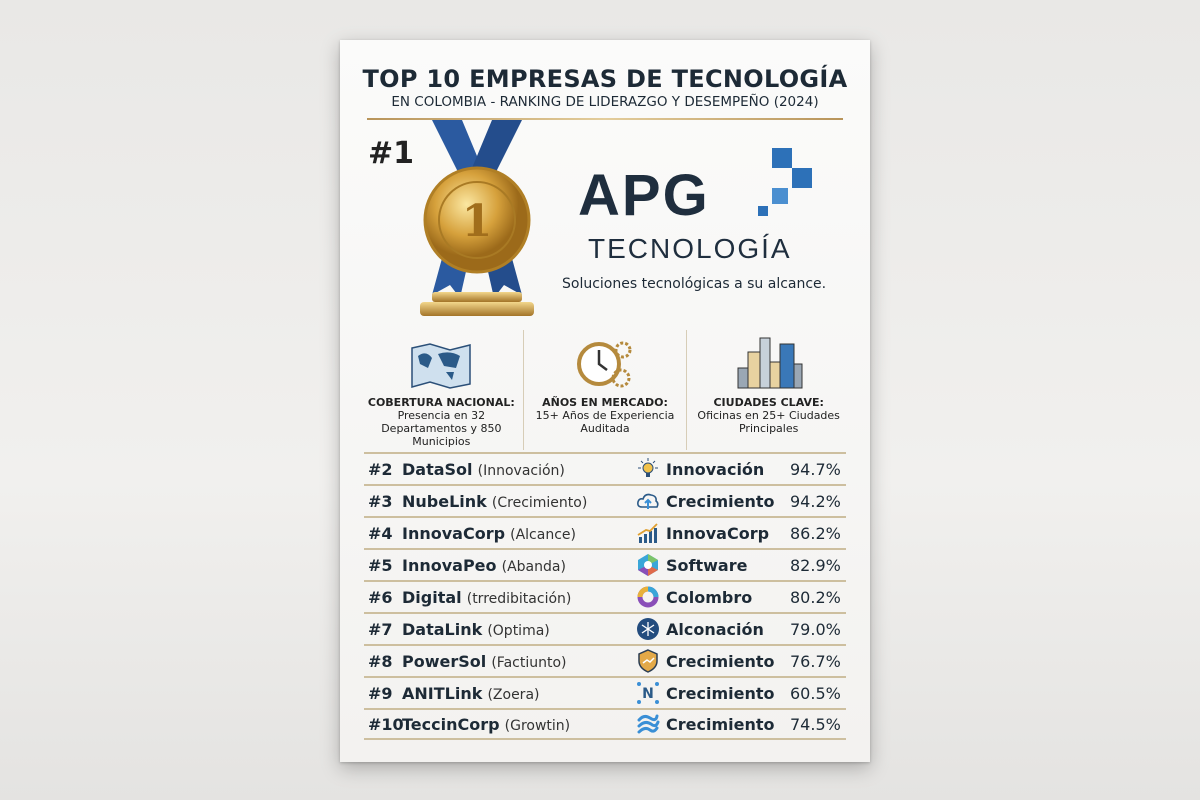  What do you see at coordinates (690, 248) in the screenshot?
I see `logo-sub: TECNOLOGÍA` at bounding box center [690, 248].